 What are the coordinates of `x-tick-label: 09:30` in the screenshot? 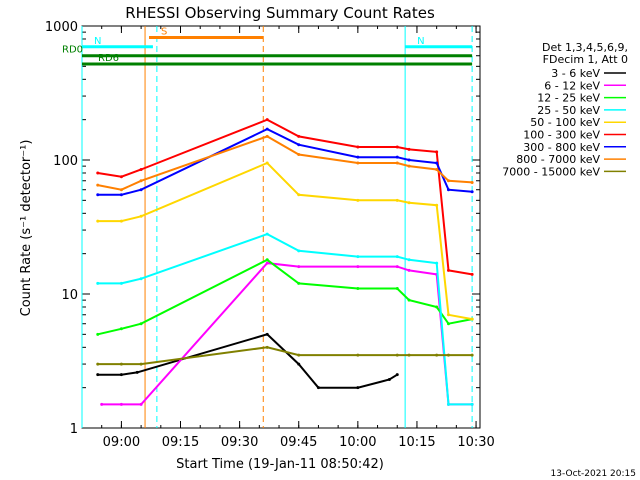 It's located at (239, 442).